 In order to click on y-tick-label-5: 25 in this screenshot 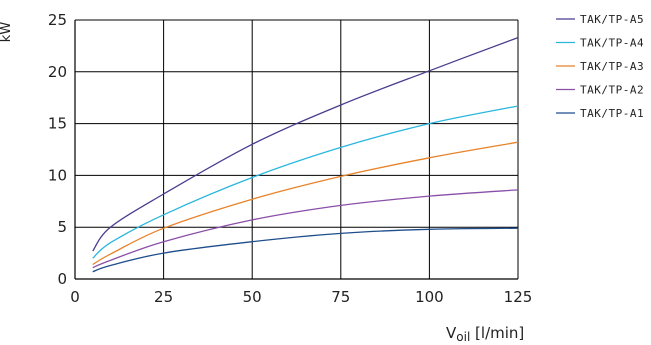, I will do `click(57, 20)`.